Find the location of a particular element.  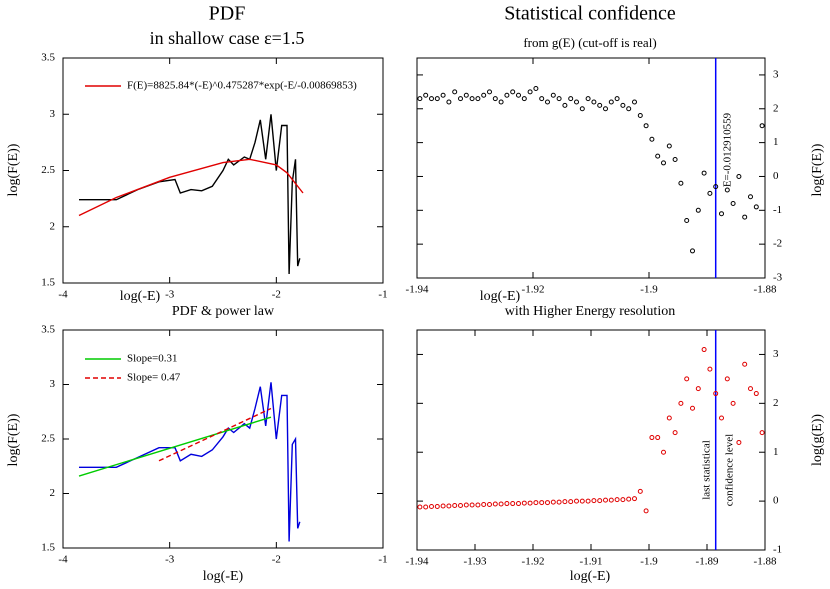

panel-title: PDF is located at coordinates (227, 14).